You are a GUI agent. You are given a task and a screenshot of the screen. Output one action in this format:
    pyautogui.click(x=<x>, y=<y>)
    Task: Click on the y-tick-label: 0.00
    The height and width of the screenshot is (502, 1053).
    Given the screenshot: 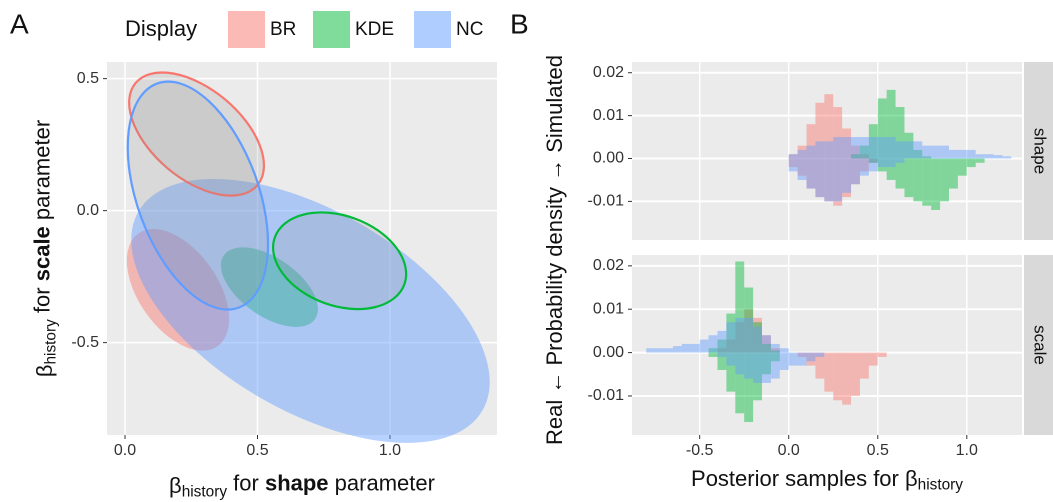 What is the action you would take?
    pyautogui.click(x=608, y=158)
    